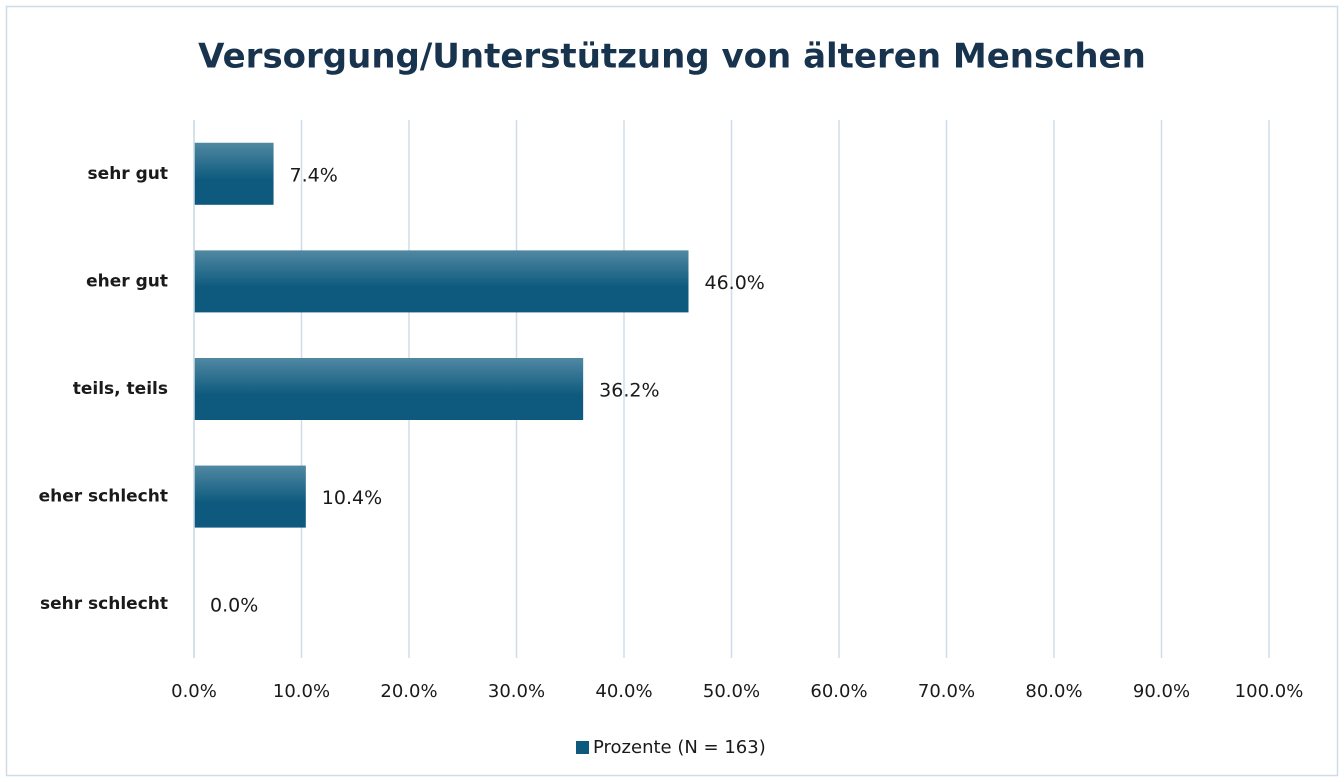 The image size is (1344, 782). Describe the element at coordinates (1161, 691) in the screenshot. I see `x-tick-label: 90.0%` at that location.